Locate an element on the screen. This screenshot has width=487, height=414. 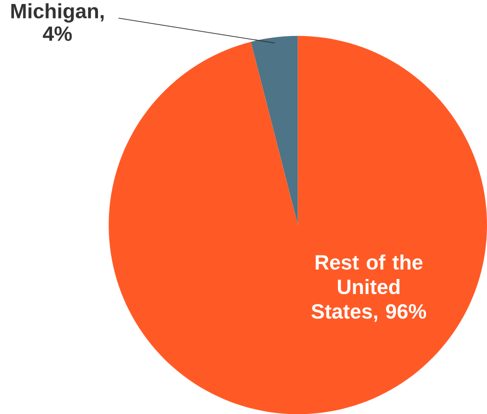
slice-label: Rest of the United States, 96% is located at coordinates (369, 288).